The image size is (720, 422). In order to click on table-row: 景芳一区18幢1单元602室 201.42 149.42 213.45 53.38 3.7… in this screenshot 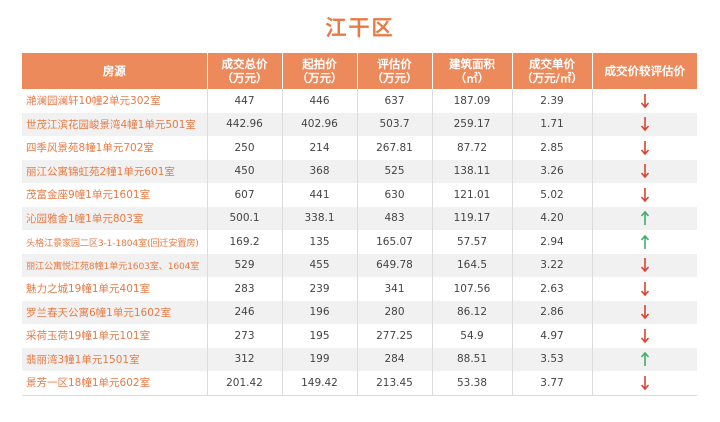, I will do `click(359, 383)`.